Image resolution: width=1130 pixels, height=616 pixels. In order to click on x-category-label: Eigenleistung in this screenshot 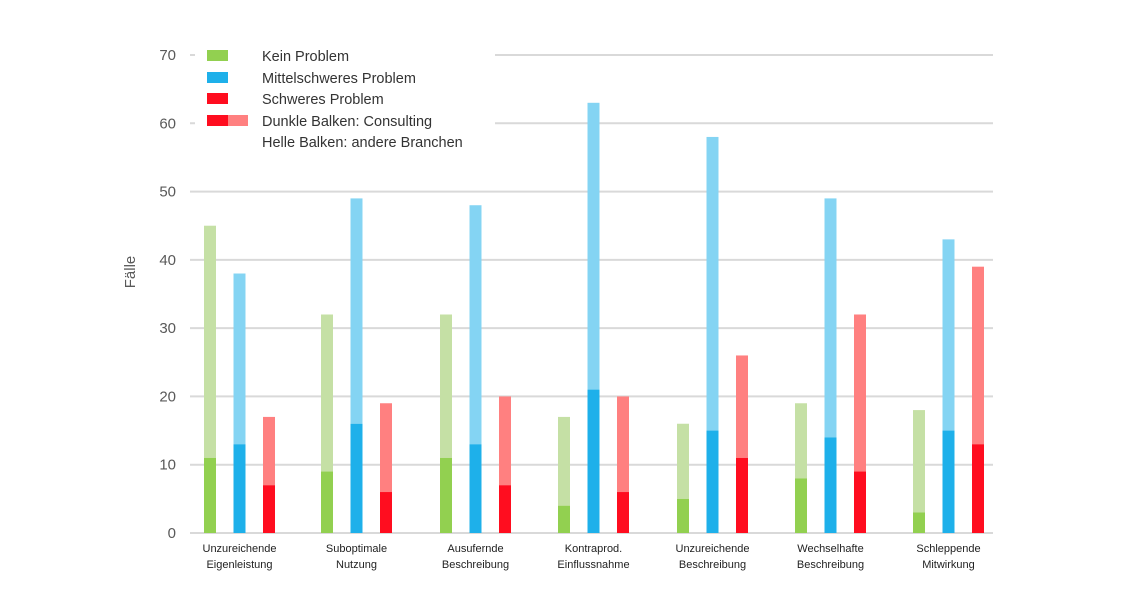, I will do `click(239, 565)`.